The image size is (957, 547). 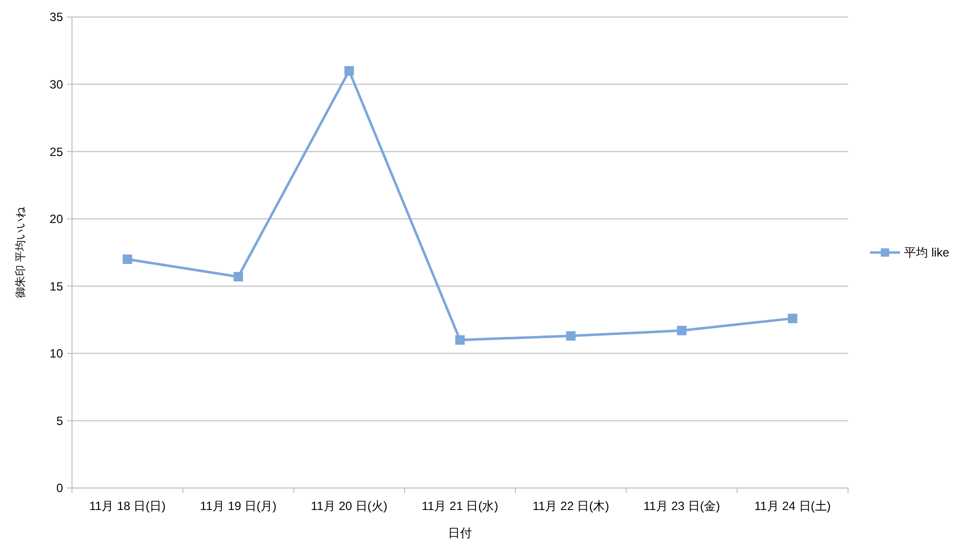 I want to click on x-tick-label: 11月 19 日(月), so click(x=238, y=506).